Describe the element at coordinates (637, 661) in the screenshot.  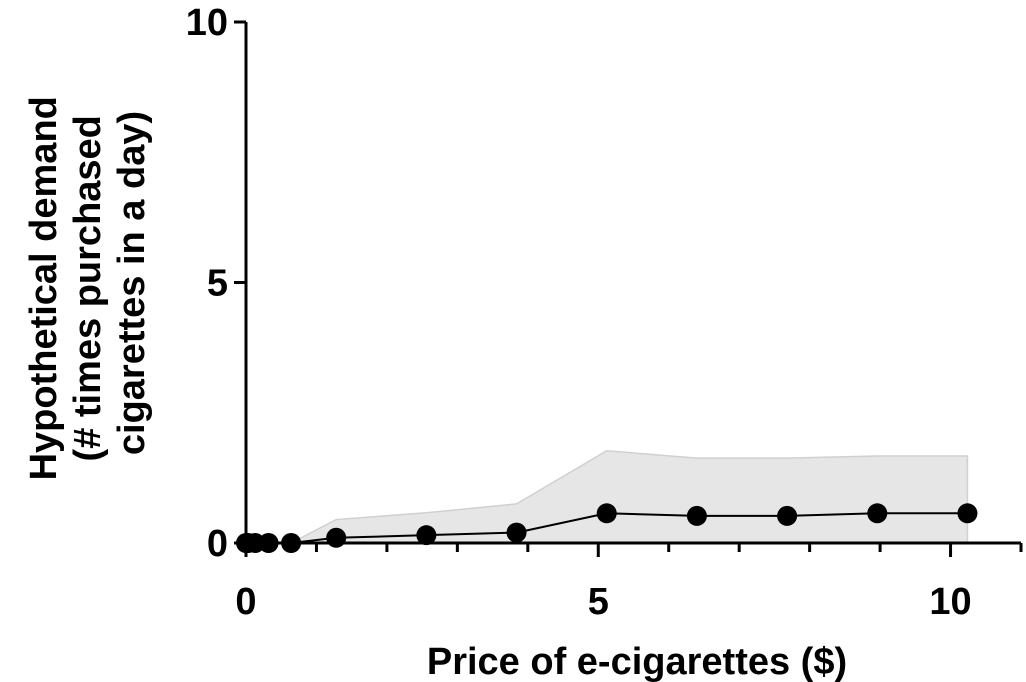
I see `x-axis-title: Price of e-cigarettes ($)` at that location.